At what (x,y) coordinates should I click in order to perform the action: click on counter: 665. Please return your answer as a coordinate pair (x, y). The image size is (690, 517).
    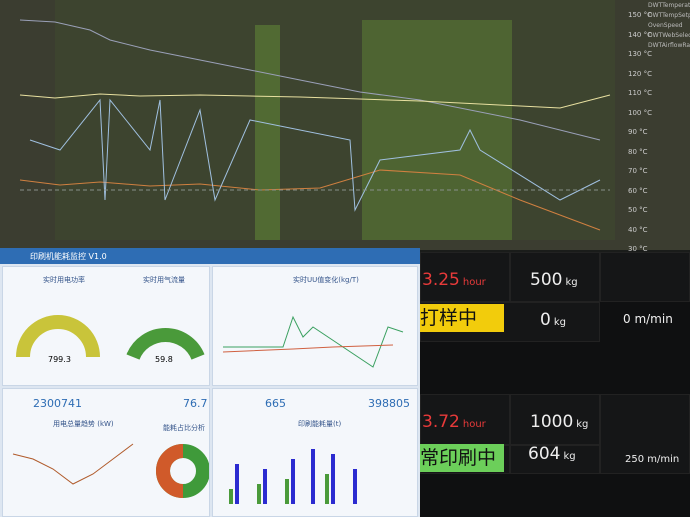
    Looking at the image, I should click on (275, 403).